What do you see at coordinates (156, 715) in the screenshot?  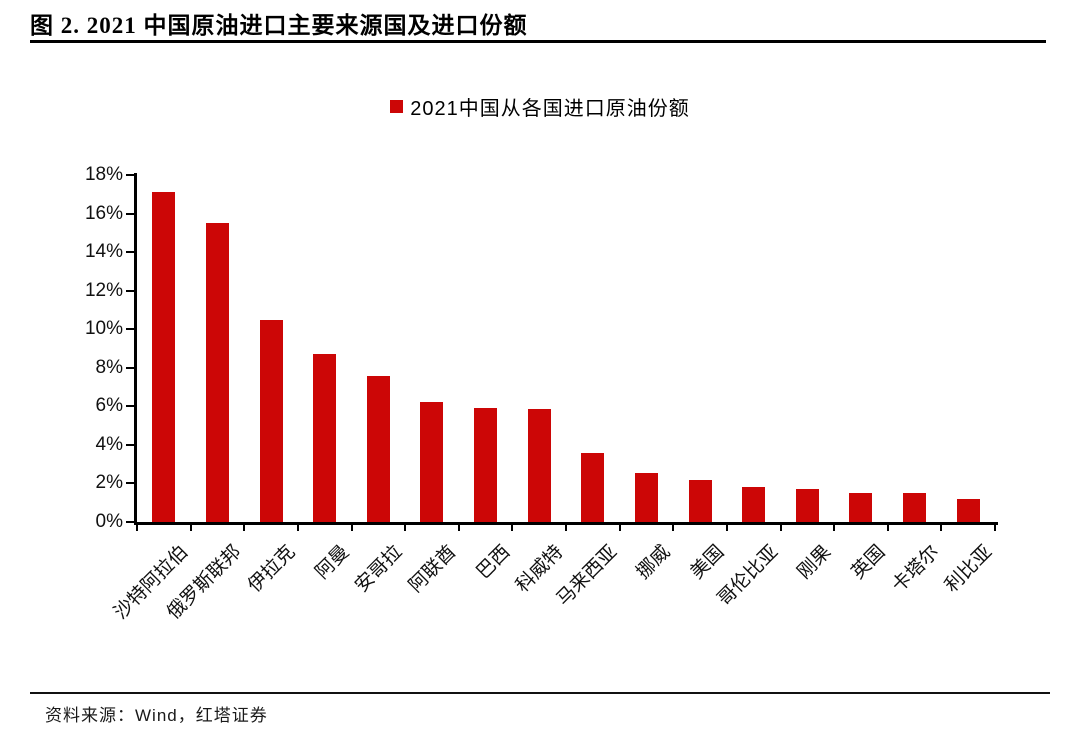 I see `source-note: 资料来源：Wind，红塔证券` at bounding box center [156, 715].